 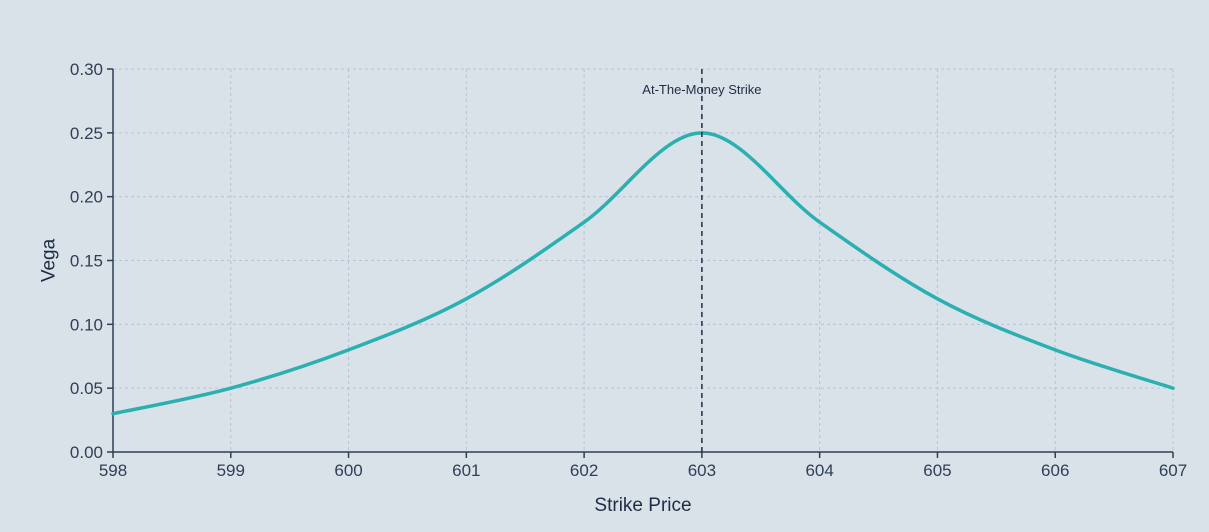 What do you see at coordinates (1055, 470) in the screenshot?
I see `x-tick-label: 606` at bounding box center [1055, 470].